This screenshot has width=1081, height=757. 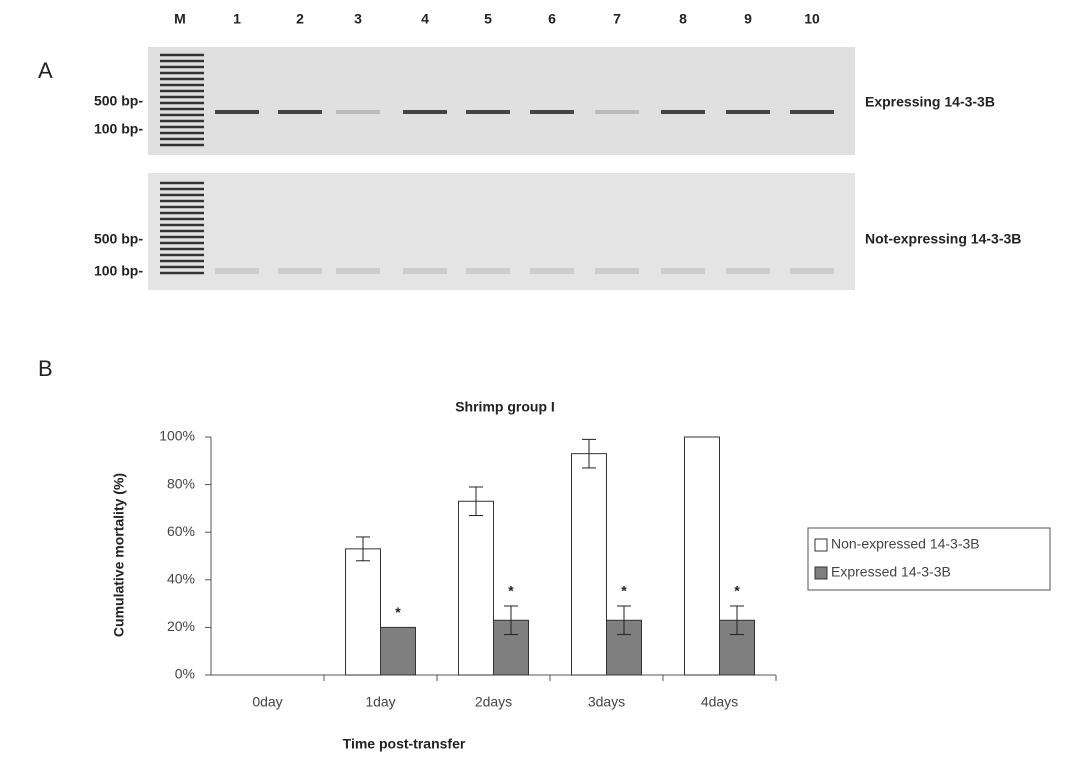 What do you see at coordinates (501, 101) in the screenshot?
I see `gel` at bounding box center [501, 101].